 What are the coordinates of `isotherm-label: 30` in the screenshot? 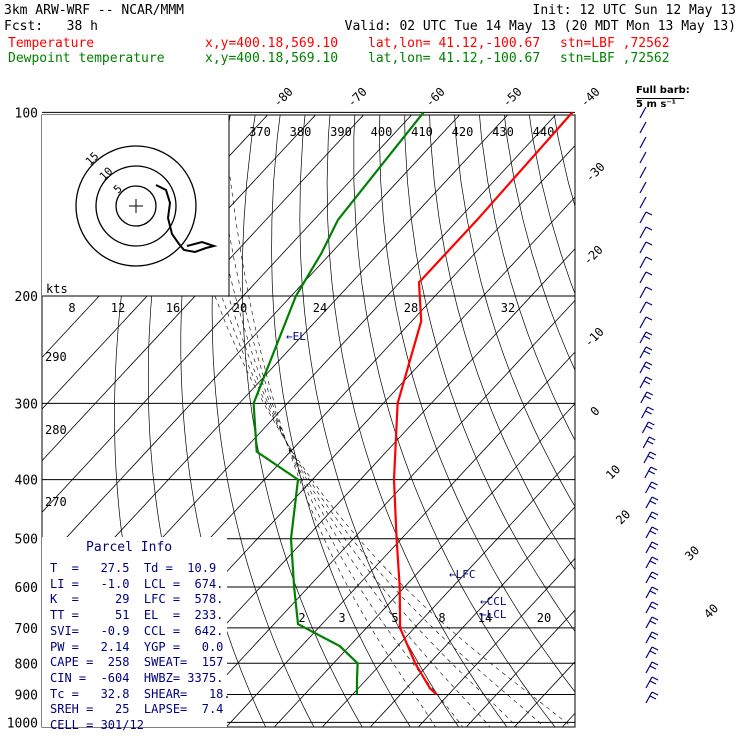 It's located at (692, 553).